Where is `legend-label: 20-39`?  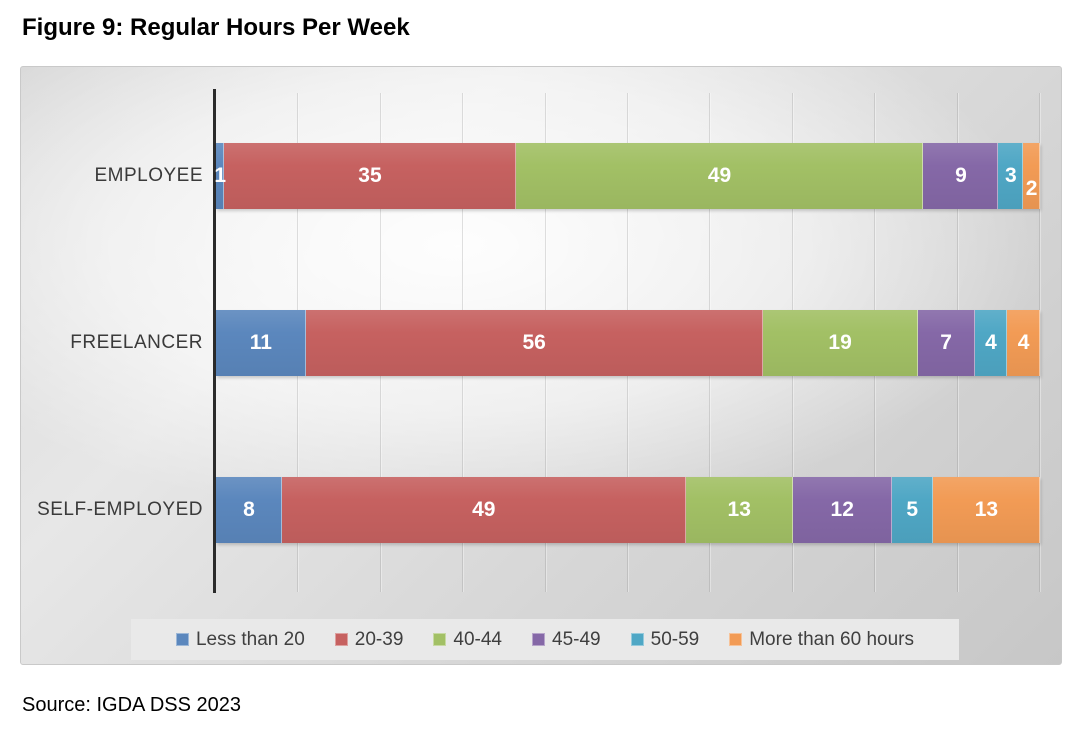 legend-label: 20-39 is located at coordinates (379, 639).